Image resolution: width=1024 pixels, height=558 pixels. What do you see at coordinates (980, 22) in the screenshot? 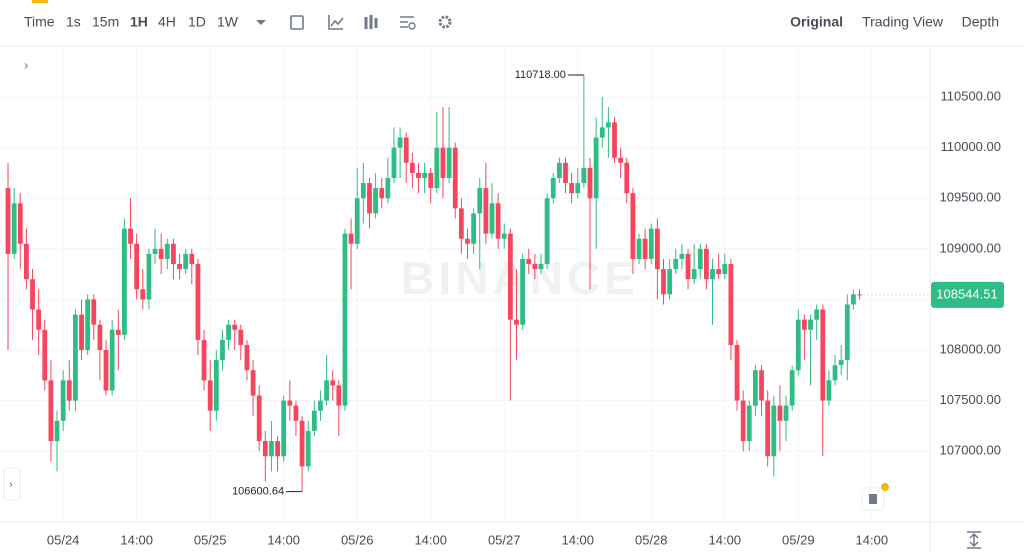
I see `view-option: Depth` at bounding box center [980, 22].